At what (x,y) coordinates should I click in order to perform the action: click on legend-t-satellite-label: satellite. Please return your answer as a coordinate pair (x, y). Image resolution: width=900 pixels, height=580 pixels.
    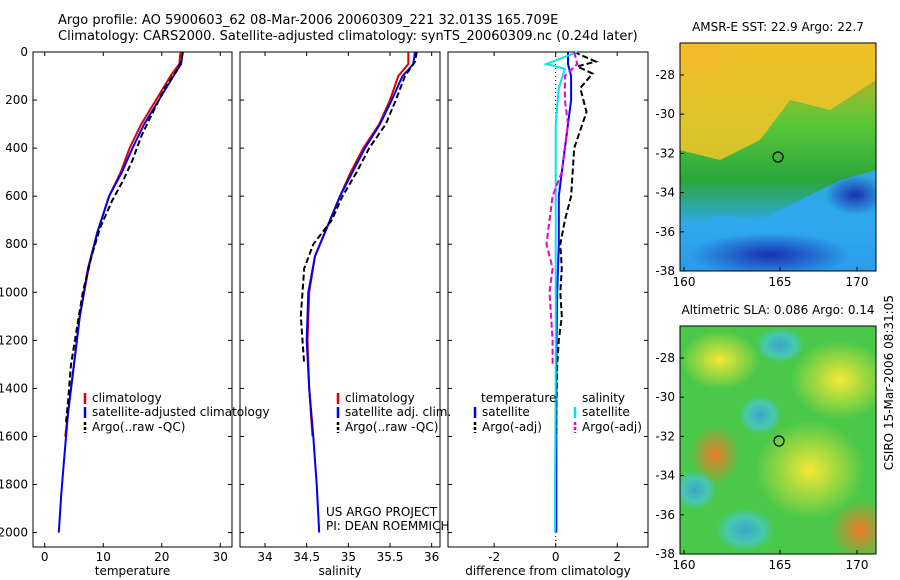
    Looking at the image, I should click on (506, 412).